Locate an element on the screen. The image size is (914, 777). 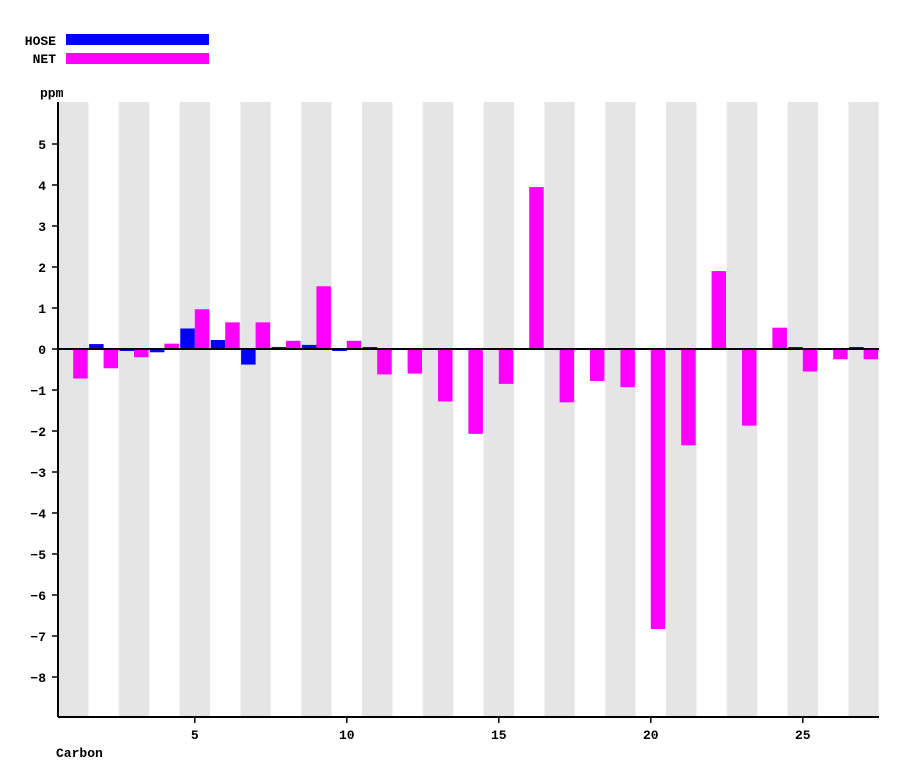
y-tick-label: 0 is located at coordinates (42, 350).